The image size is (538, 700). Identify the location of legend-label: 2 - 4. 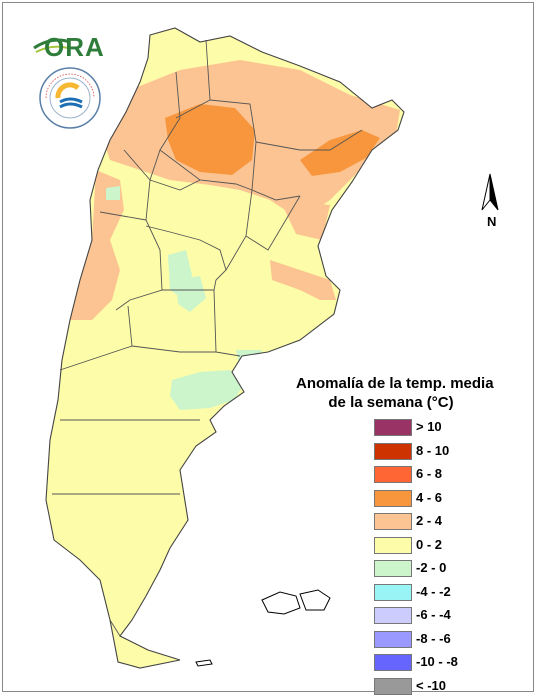
(429, 520).